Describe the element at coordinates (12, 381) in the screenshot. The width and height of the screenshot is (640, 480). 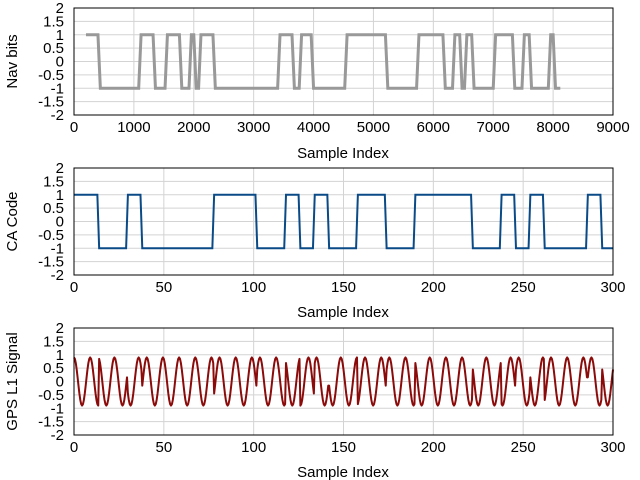
I see `y-axis-label-gps-l1: GPS L1 Signal` at that location.